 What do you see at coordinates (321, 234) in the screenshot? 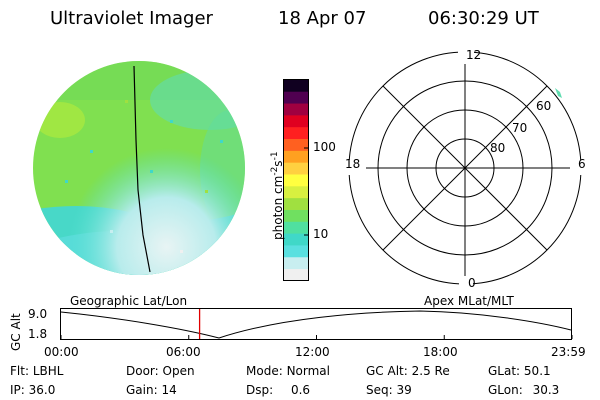
I see `colorbar-tick-10: 10` at bounding box center [321, 234].